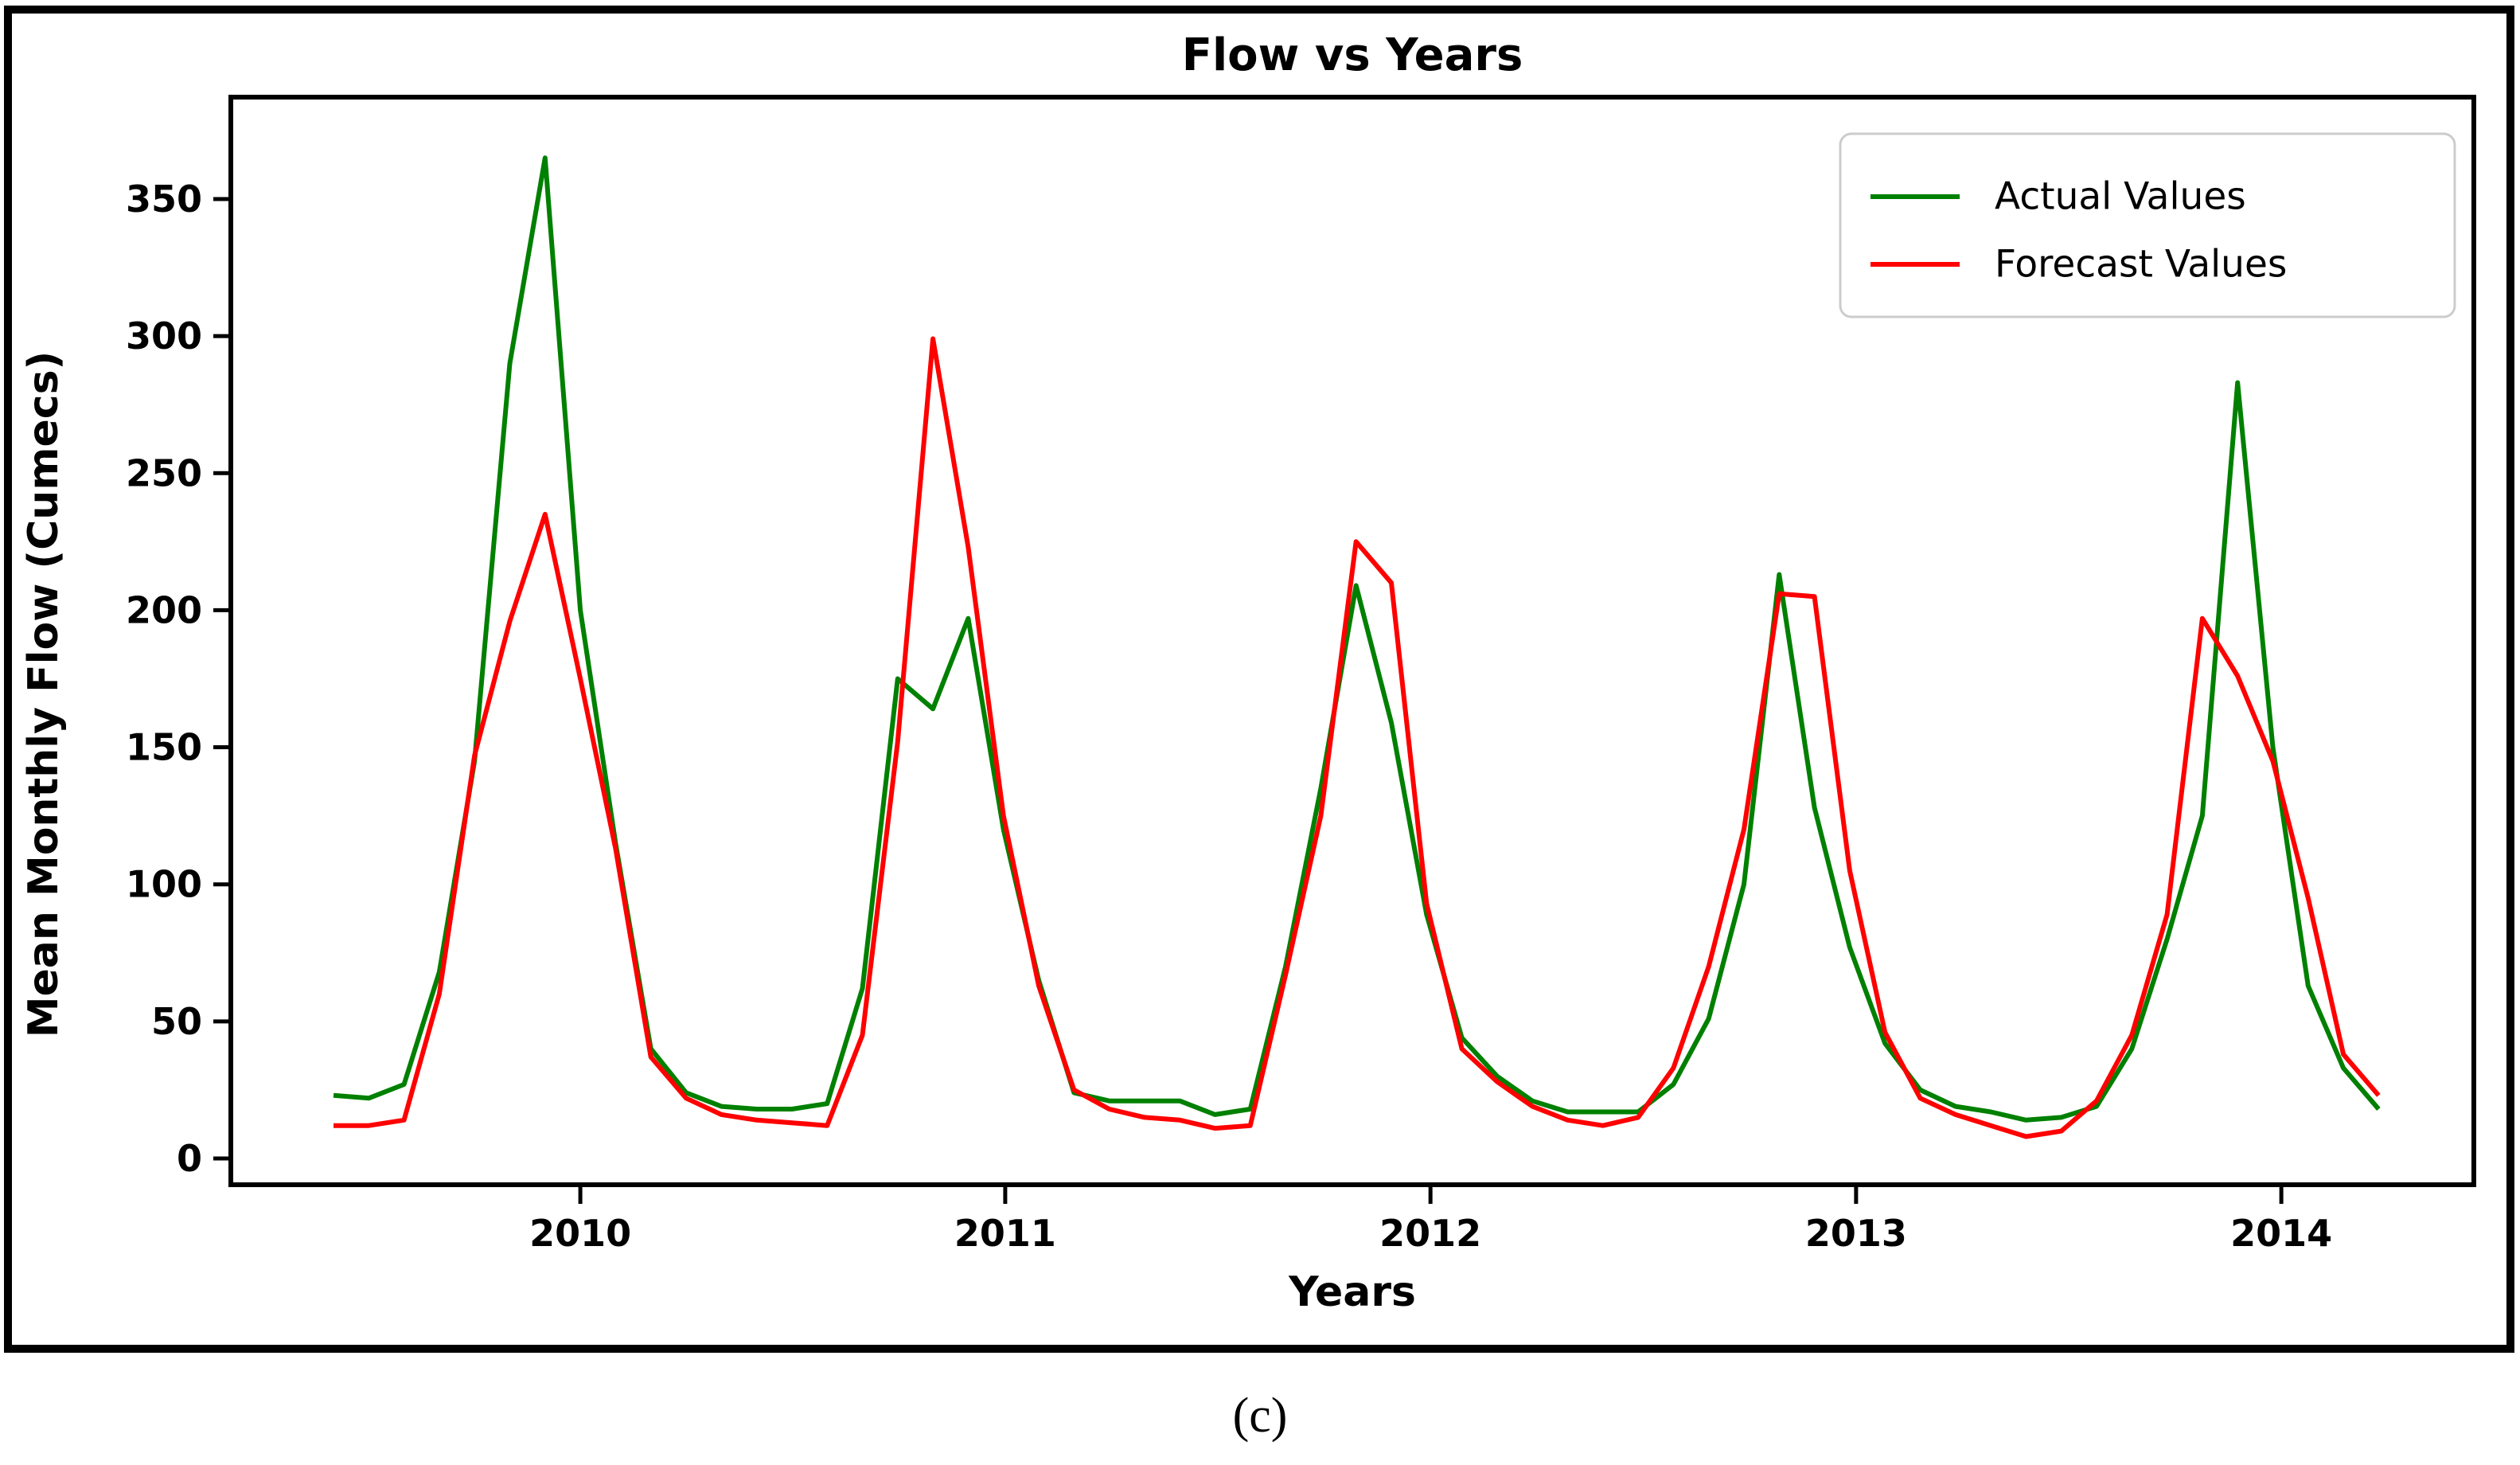 This screenshot has width=2520, height=1465. Describe the element at coordinates (164, 336) in the screenshot. I see `y-tick-label-6: 300` at that location.